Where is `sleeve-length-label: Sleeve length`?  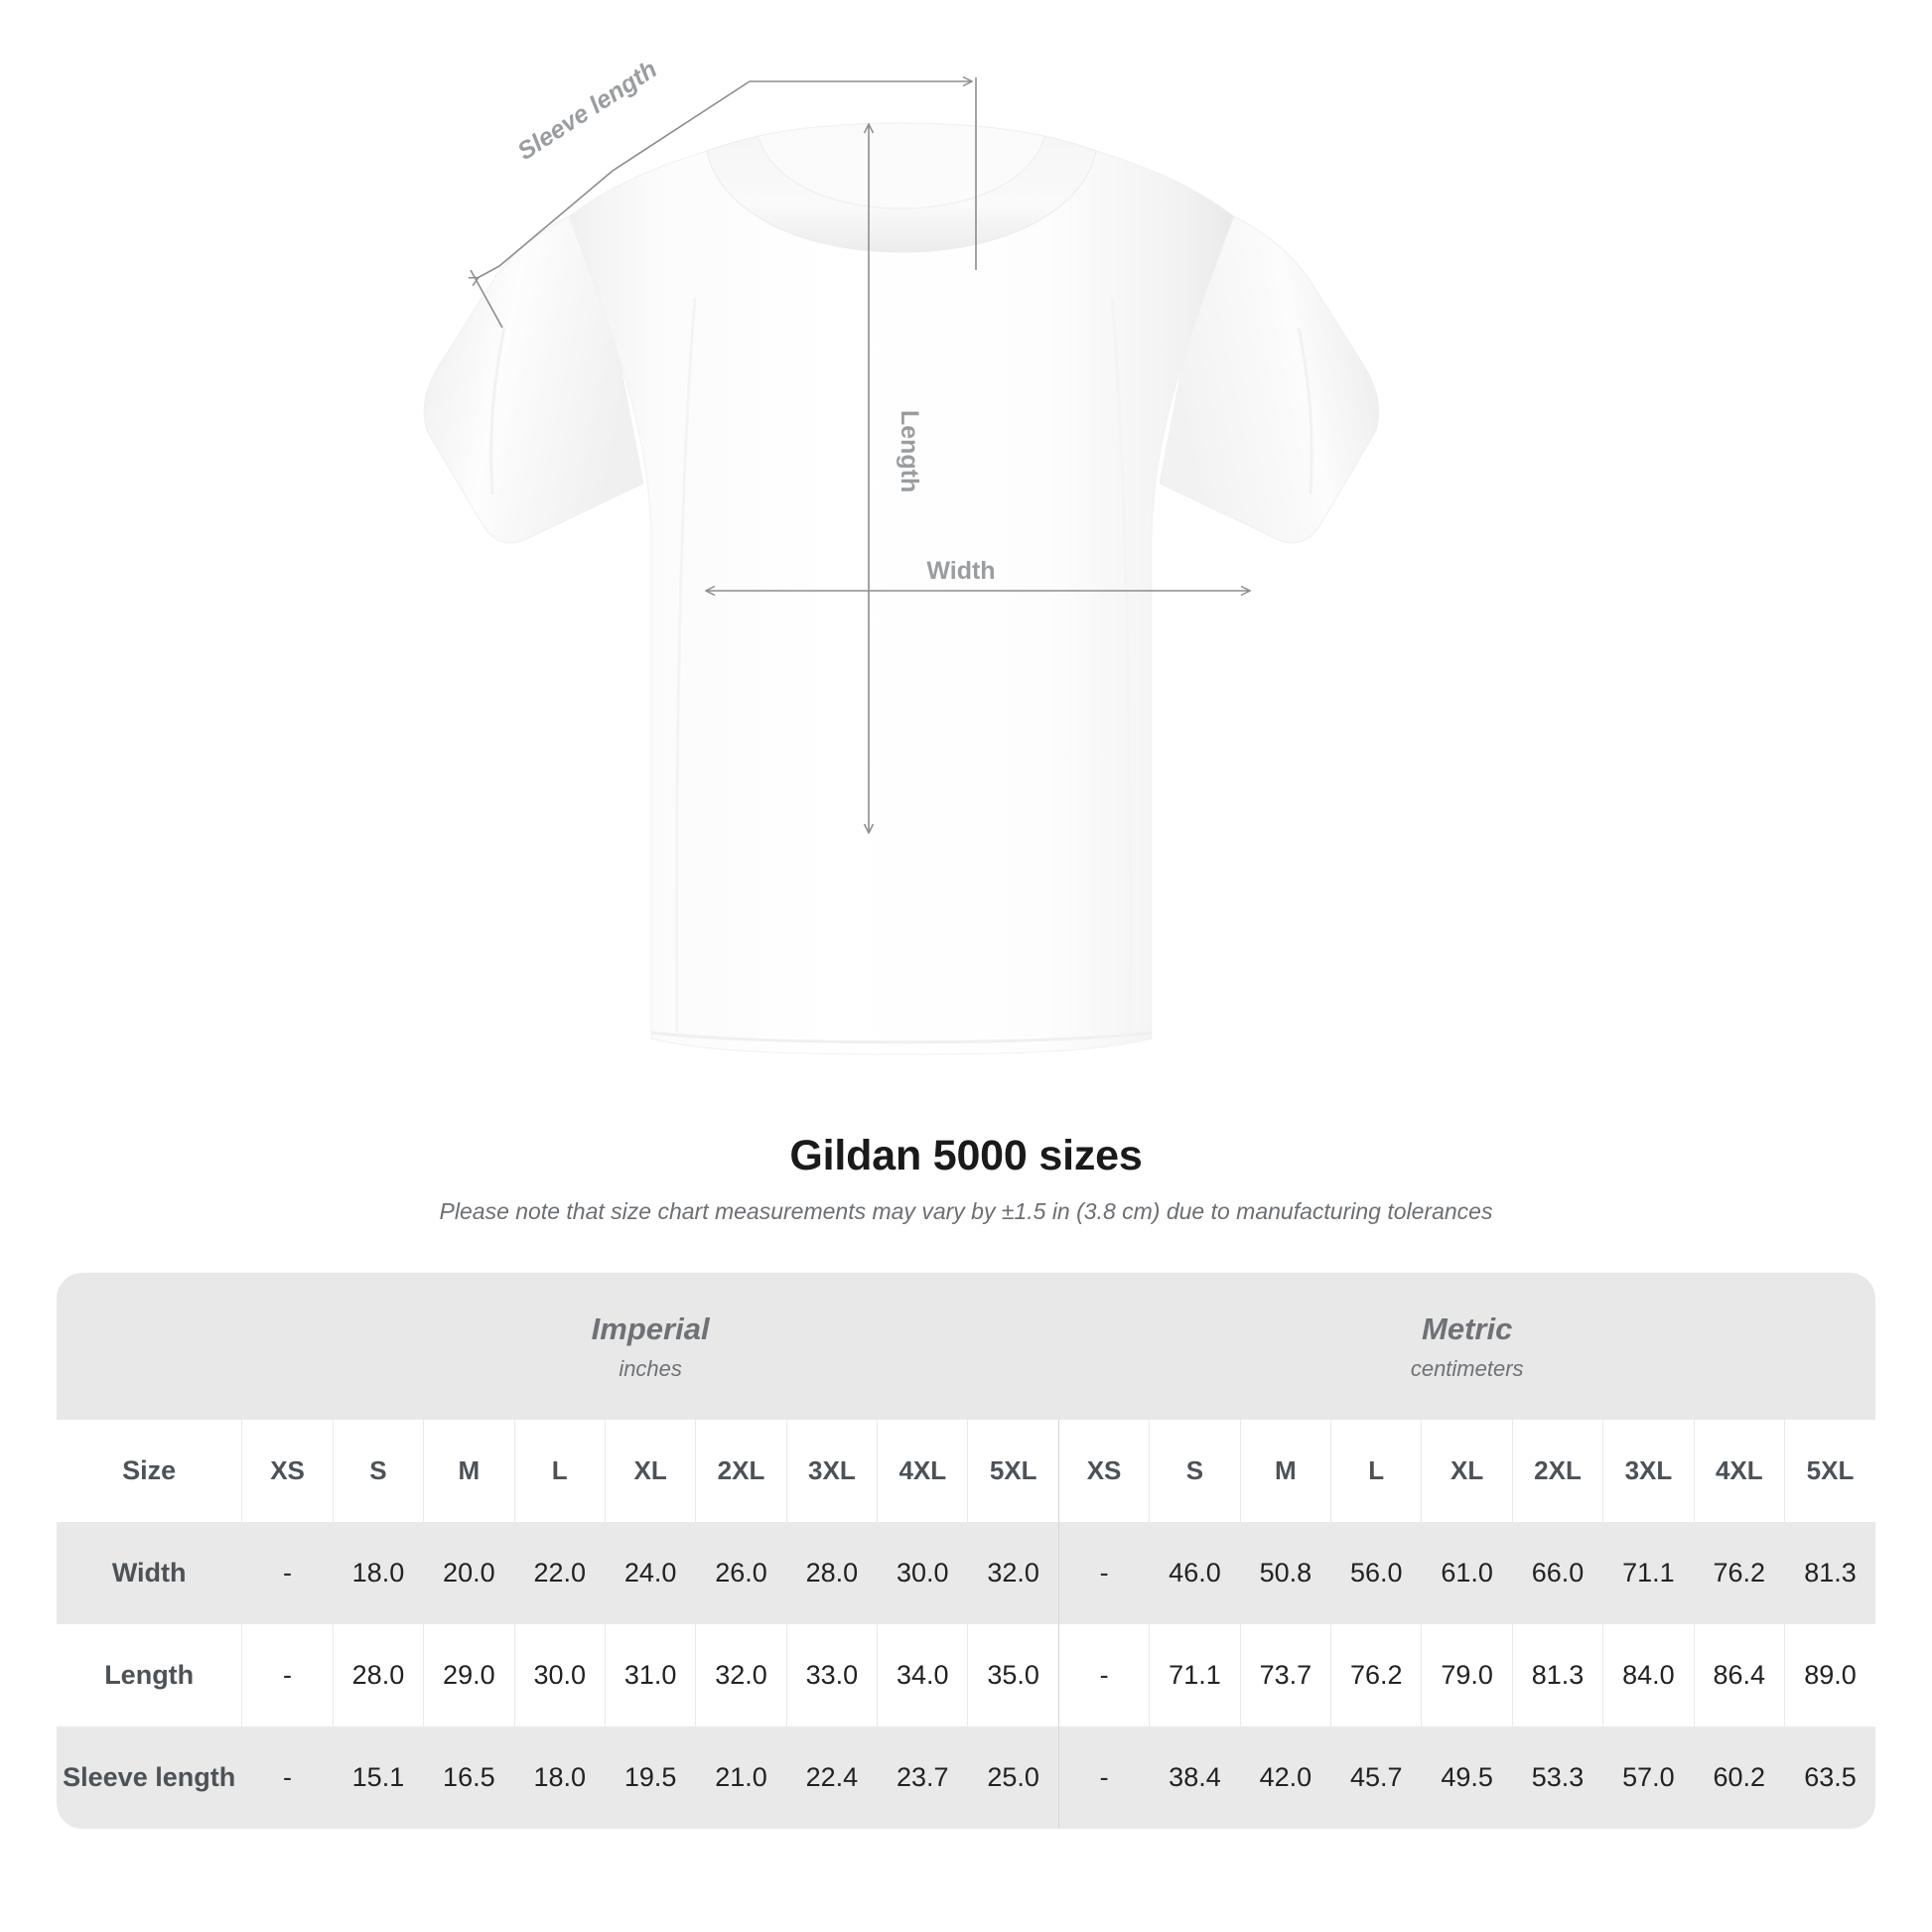 sleeve-length-label: Sleeve length is located at coordinates (586, 111).